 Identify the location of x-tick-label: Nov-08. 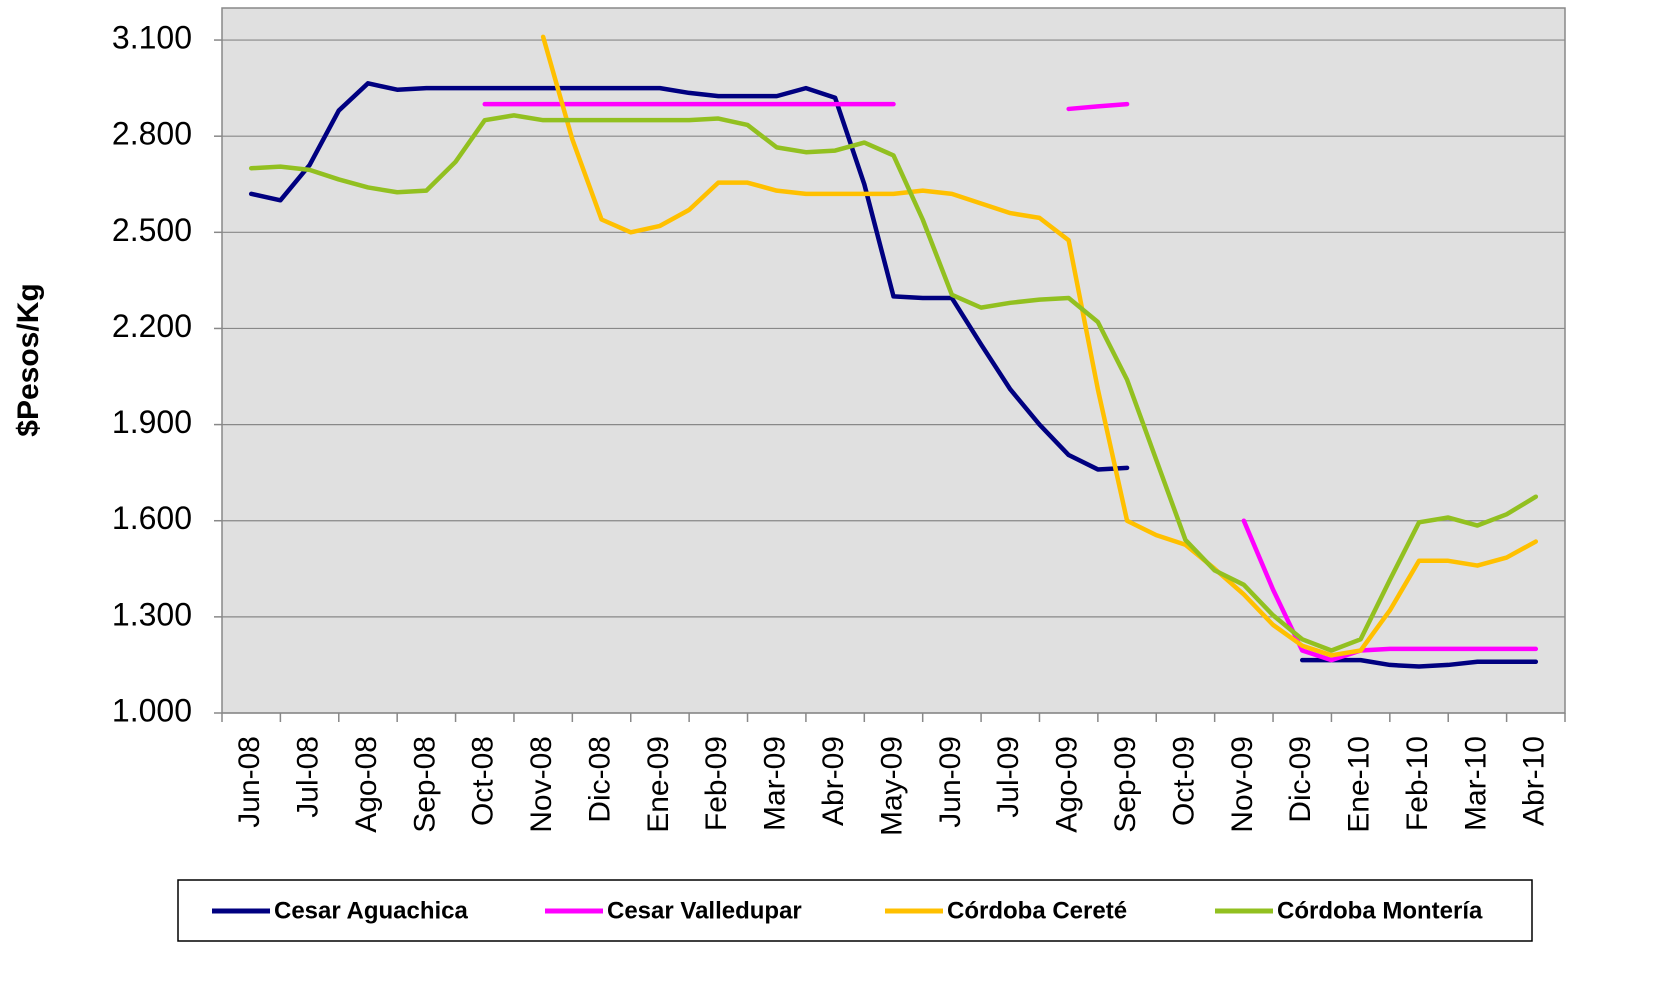
(541, 784).